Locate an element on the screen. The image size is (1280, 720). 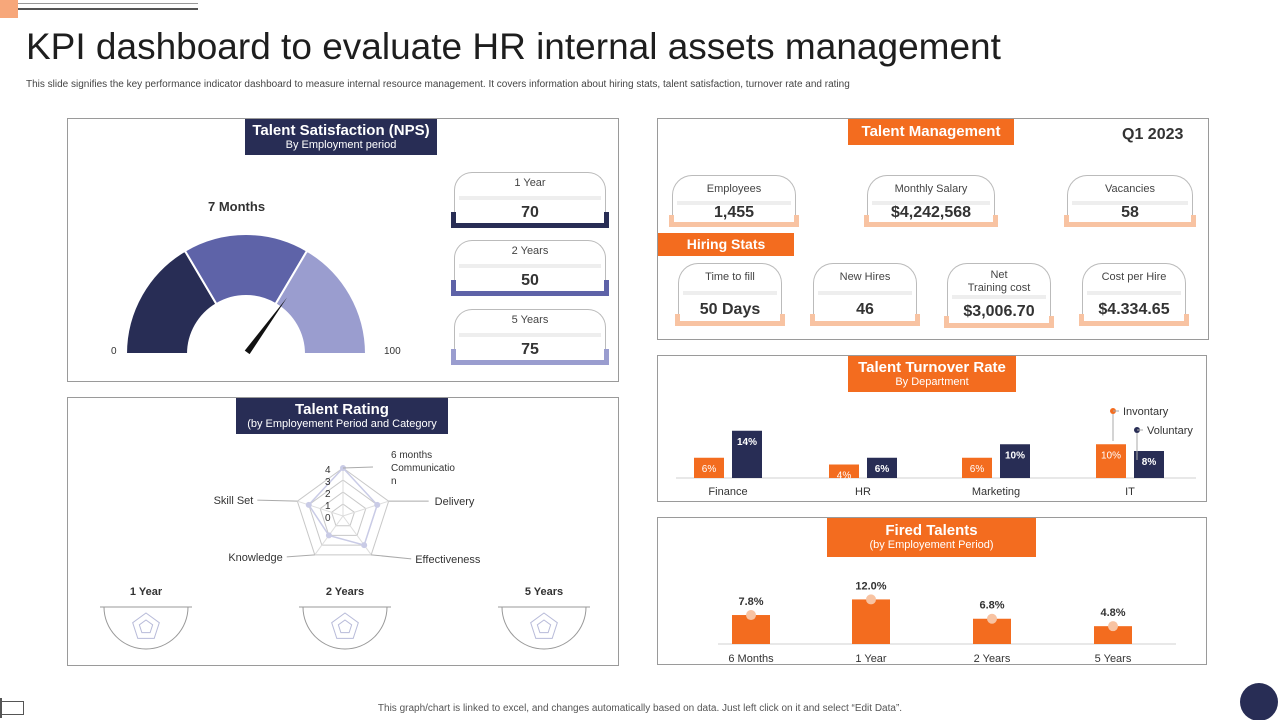
kpi-label: New Hires is located at coordinates (865, 277).